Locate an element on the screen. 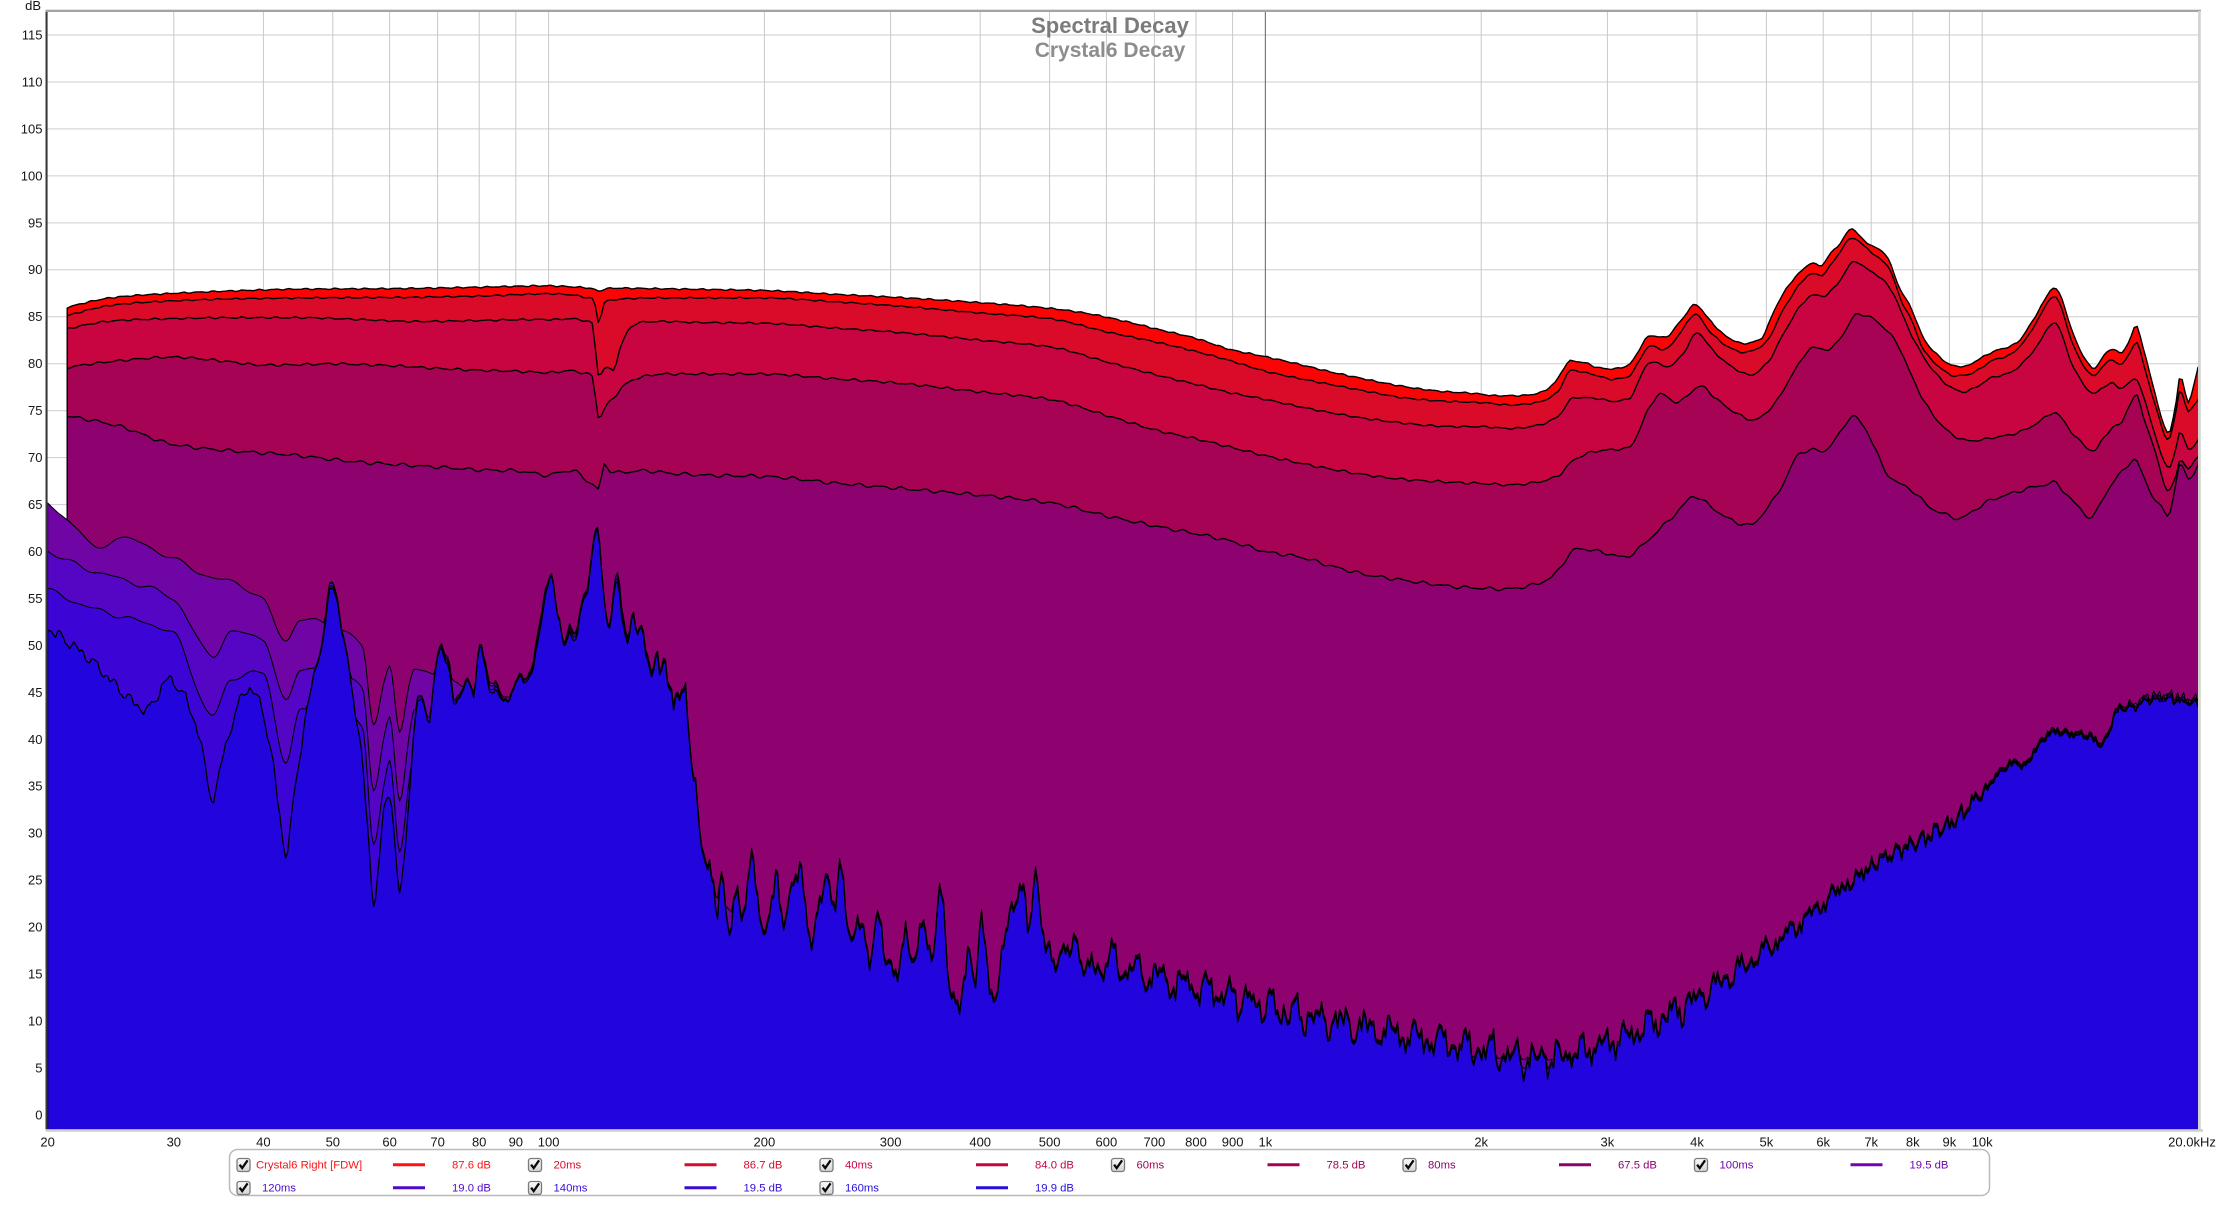 This screenshot has height=1206, width=2220. svg-text: 600 is located at coordinates (1107, 1142).